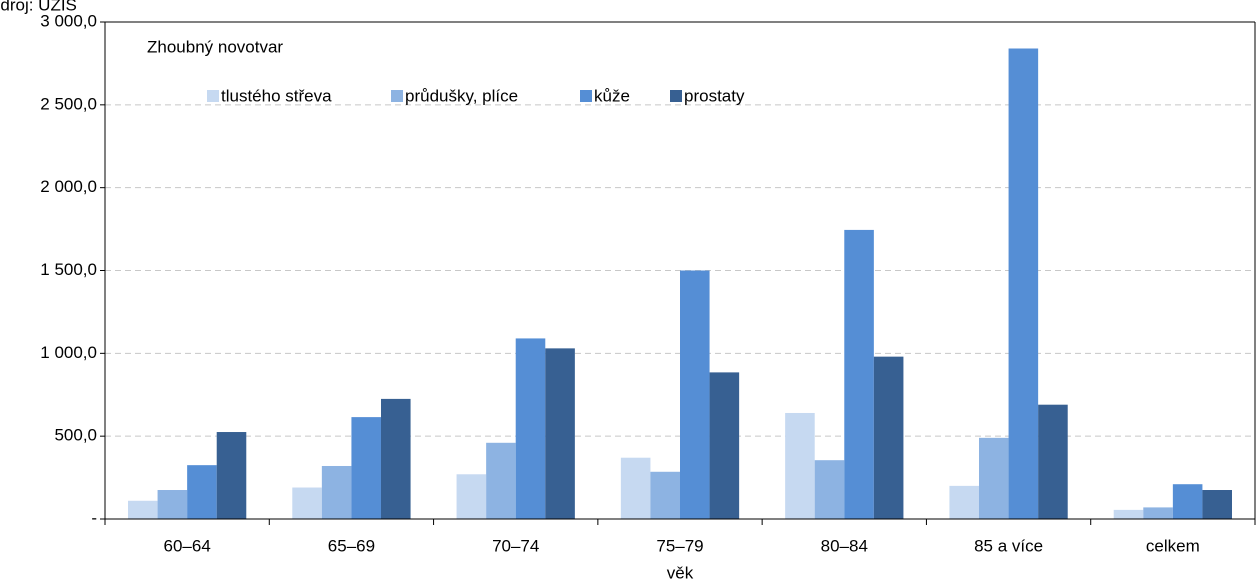  I want to click on x-tick-label: celkem, so click(1173, 545).